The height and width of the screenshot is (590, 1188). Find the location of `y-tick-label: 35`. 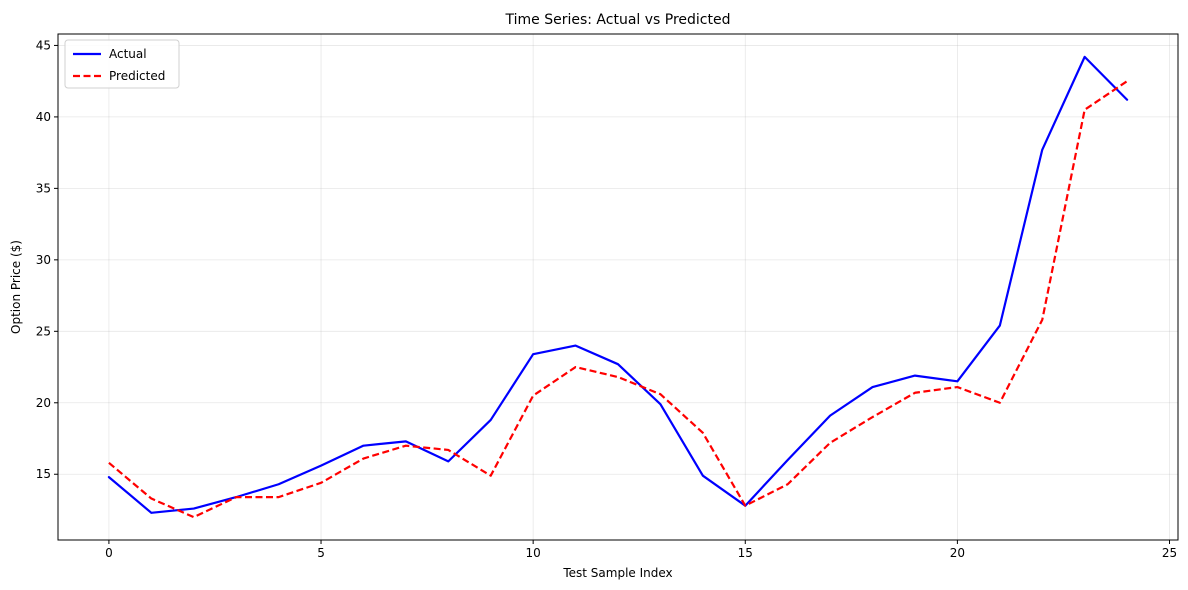

y-tick-label: 35 is located at coordinates (43, 188).